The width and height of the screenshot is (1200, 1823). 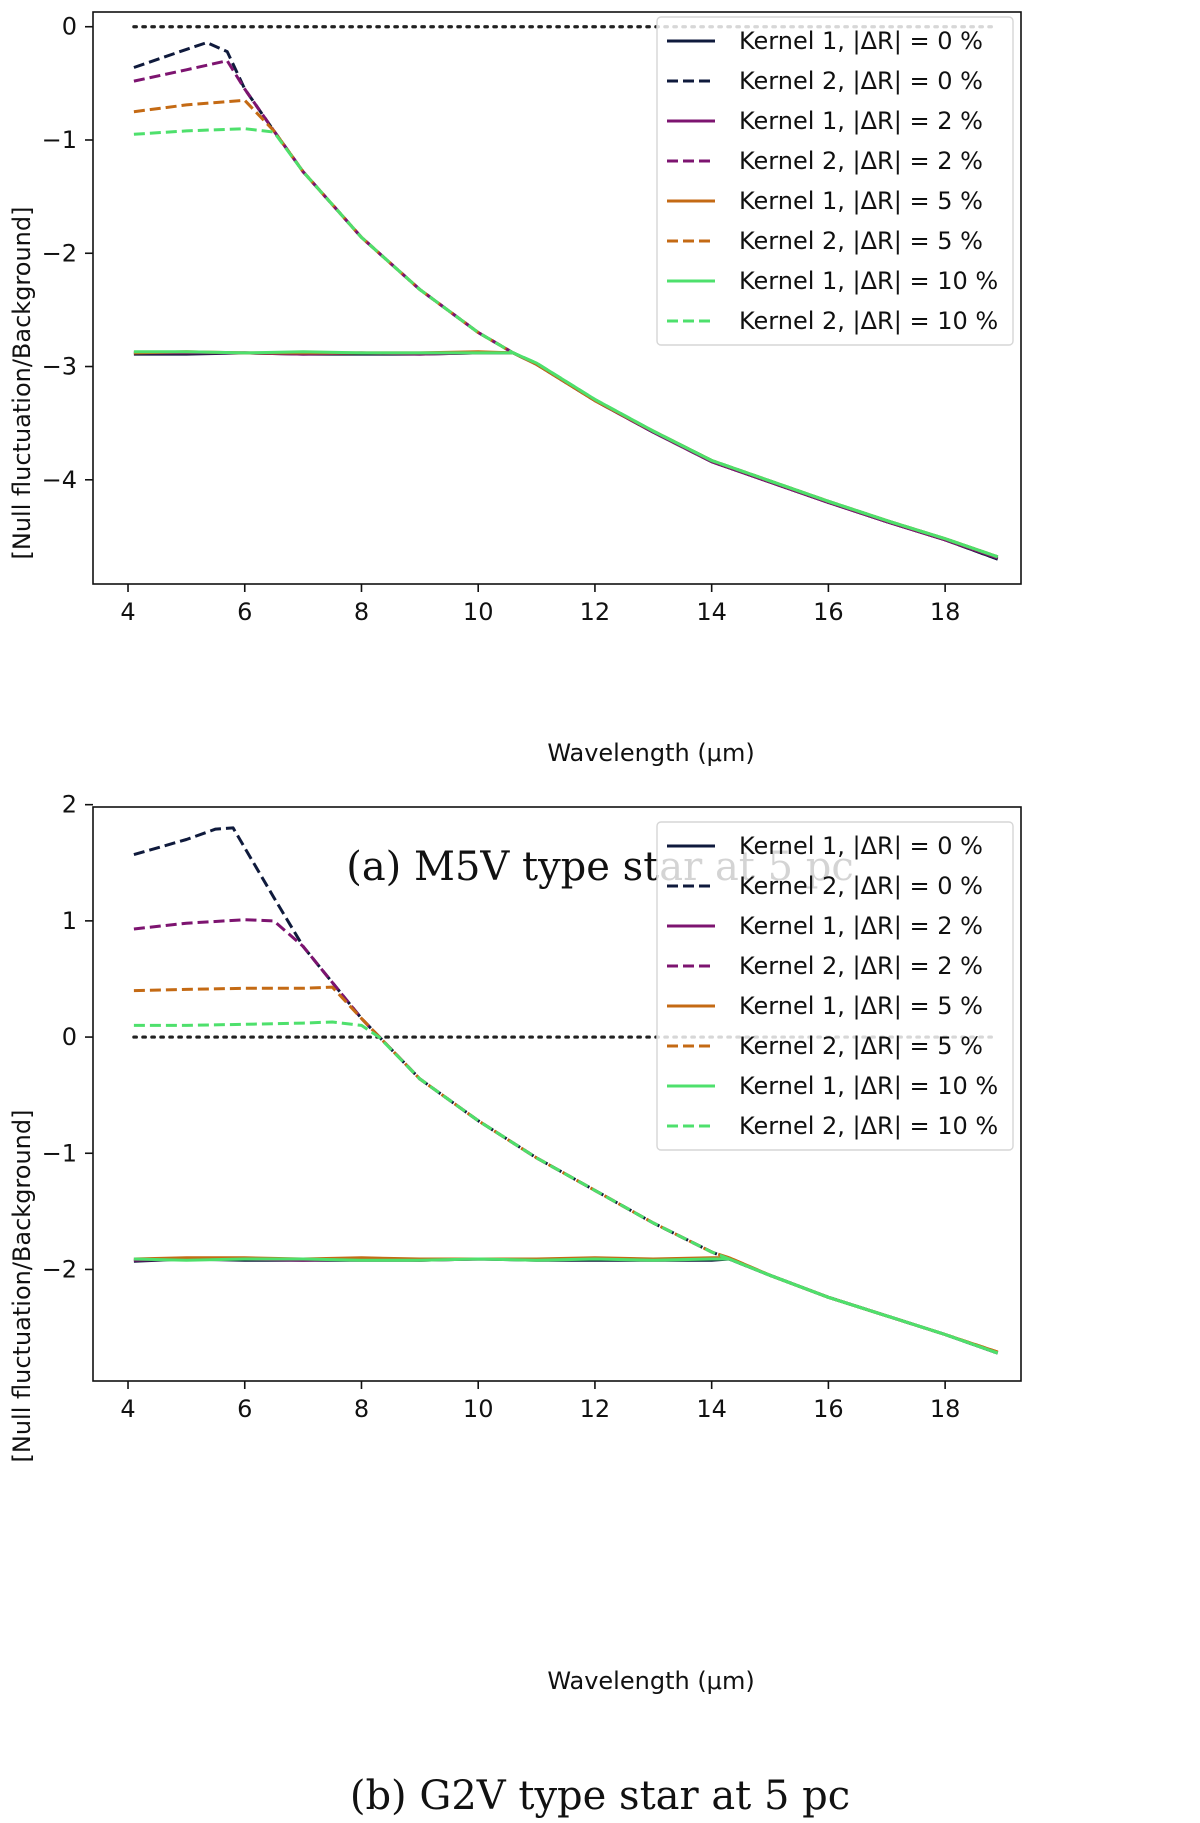 I want to click on panel-b-legend-box, so click(x=835, y=986).